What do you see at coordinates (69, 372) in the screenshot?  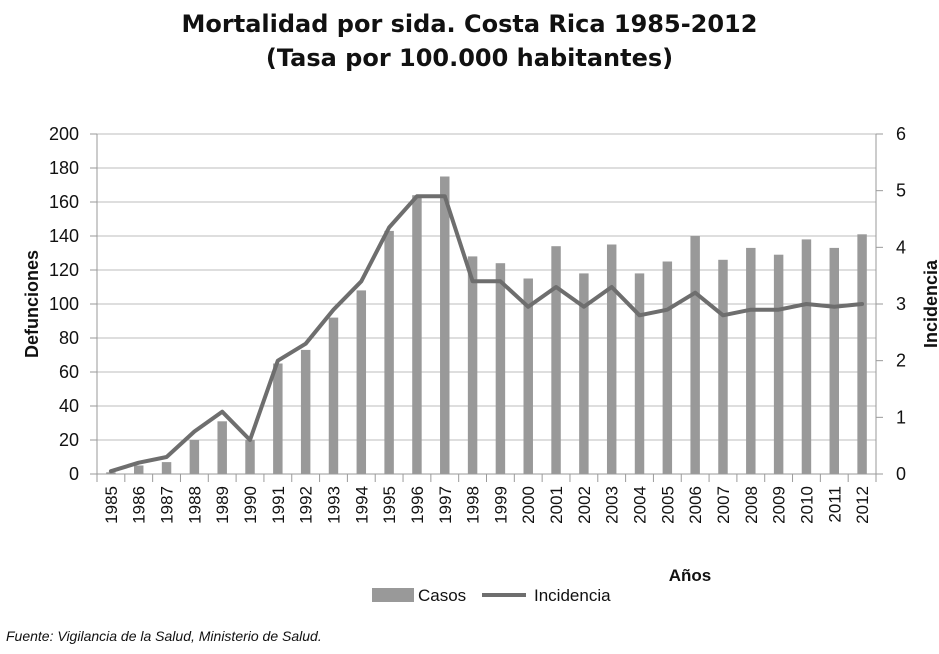 I see `y-tick-label: 60` at bounding box center [69, 372].